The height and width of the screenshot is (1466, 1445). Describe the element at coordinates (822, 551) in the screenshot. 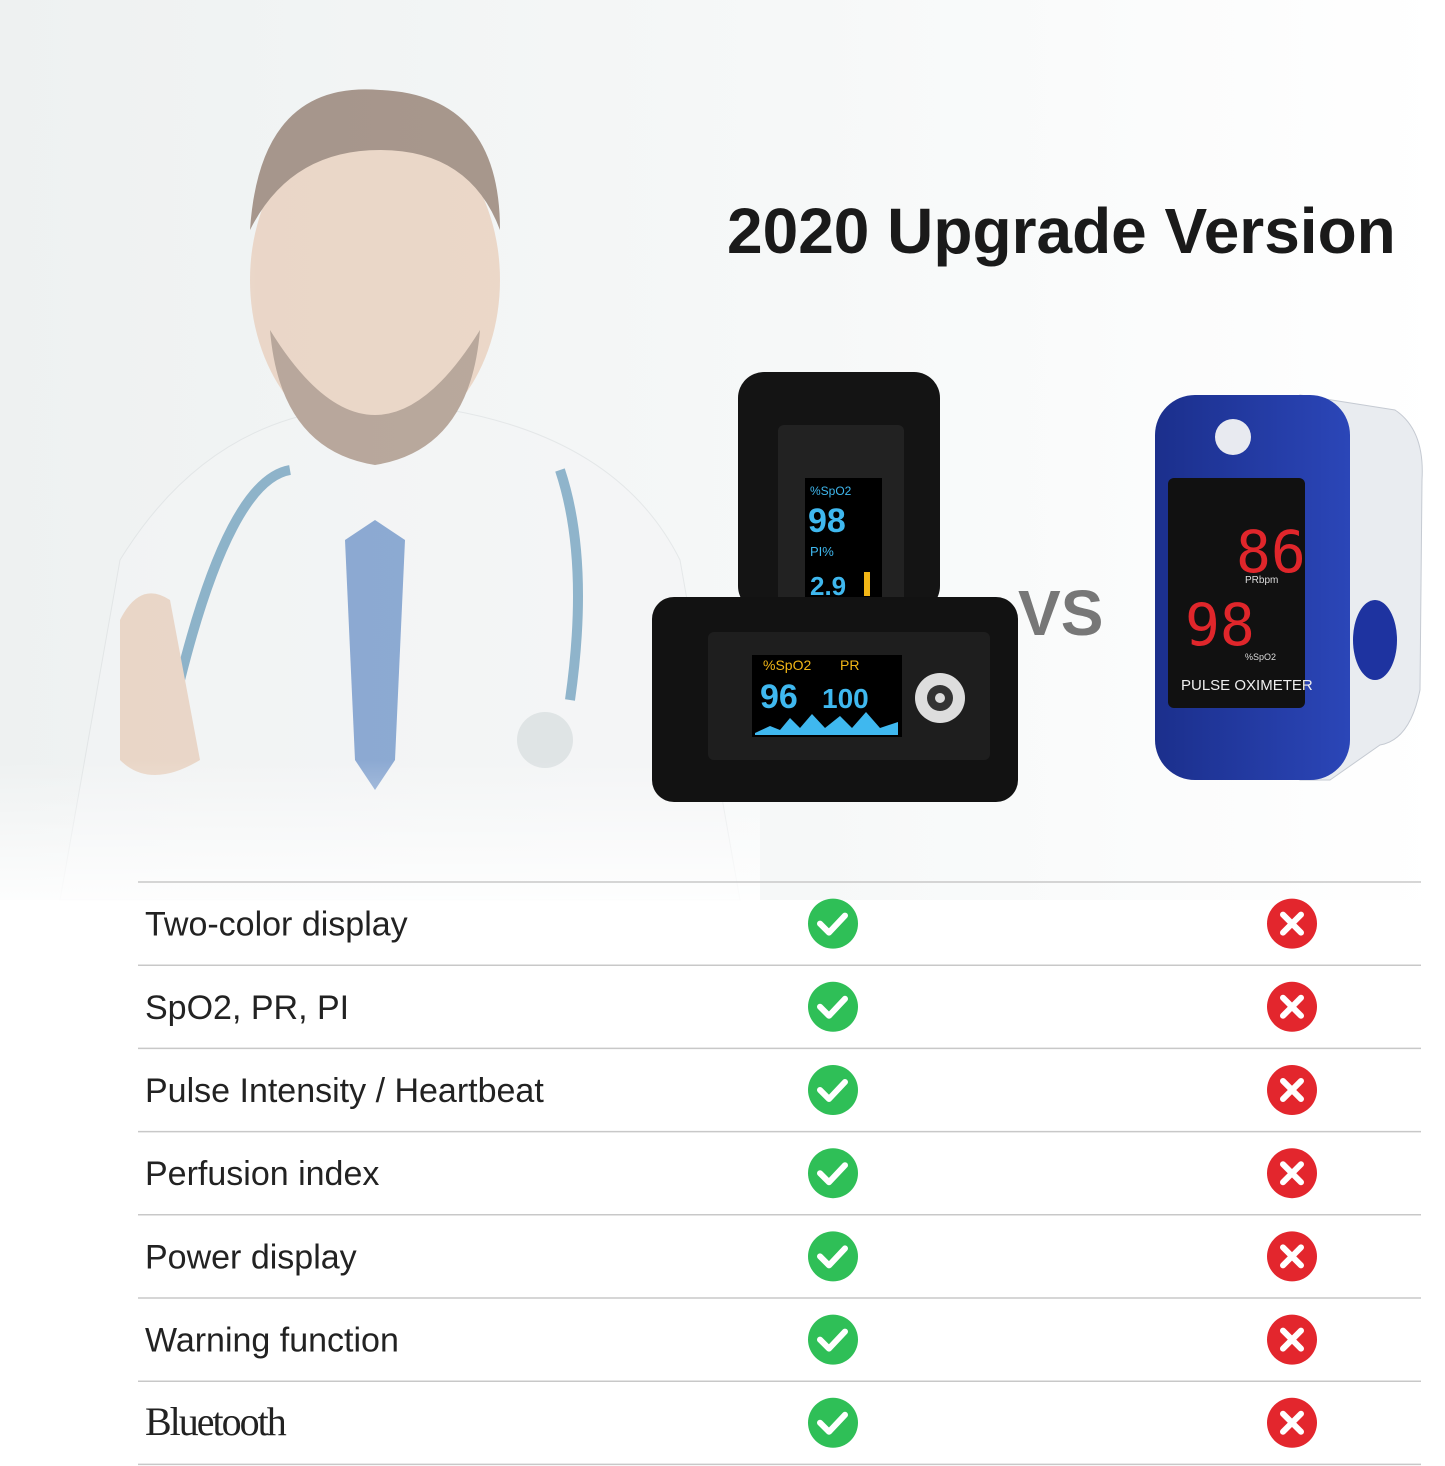

I see `screen-text: PI%` at that location.